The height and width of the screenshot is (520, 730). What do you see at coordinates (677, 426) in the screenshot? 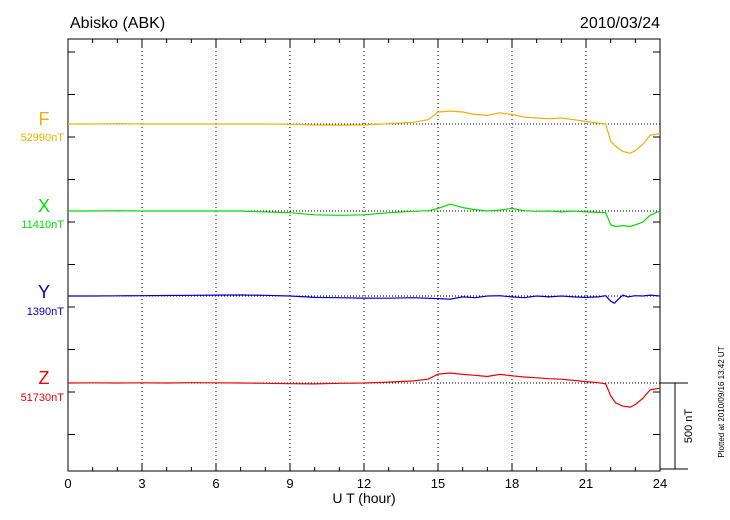
I see `scale-bar: 500 nT` at bounding box center [677, 426].